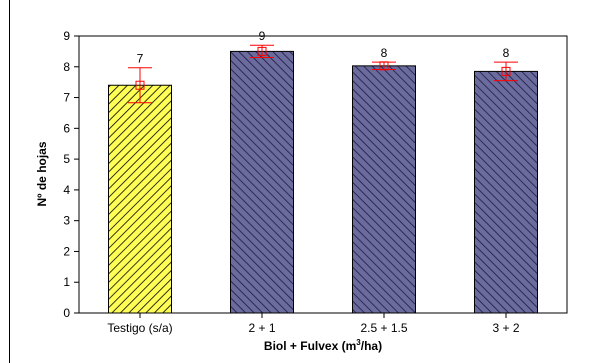 This screenshot has width=589, height=363. I want to click on y-tick-label-9: 9, so click(66, 36).